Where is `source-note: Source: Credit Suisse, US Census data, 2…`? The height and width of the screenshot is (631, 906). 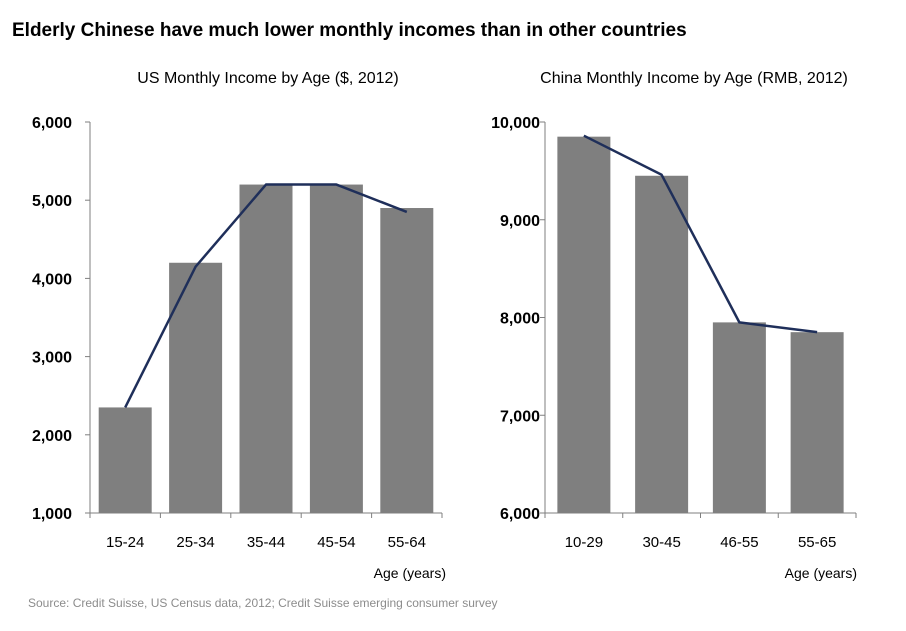 source-note: Source: Credit Suisse, US Census data, 2… is located at coordinates (263, 603).